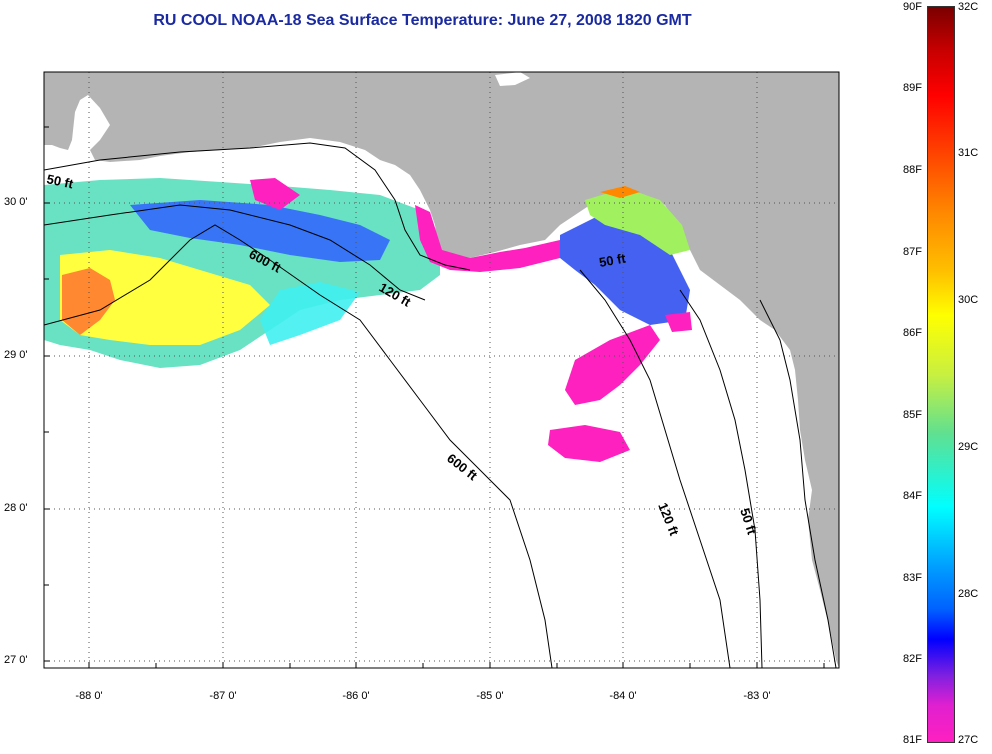 The width and height of the screenshot is (992, 754). I want to click on isobath-120ft-south, so click(655, 468).